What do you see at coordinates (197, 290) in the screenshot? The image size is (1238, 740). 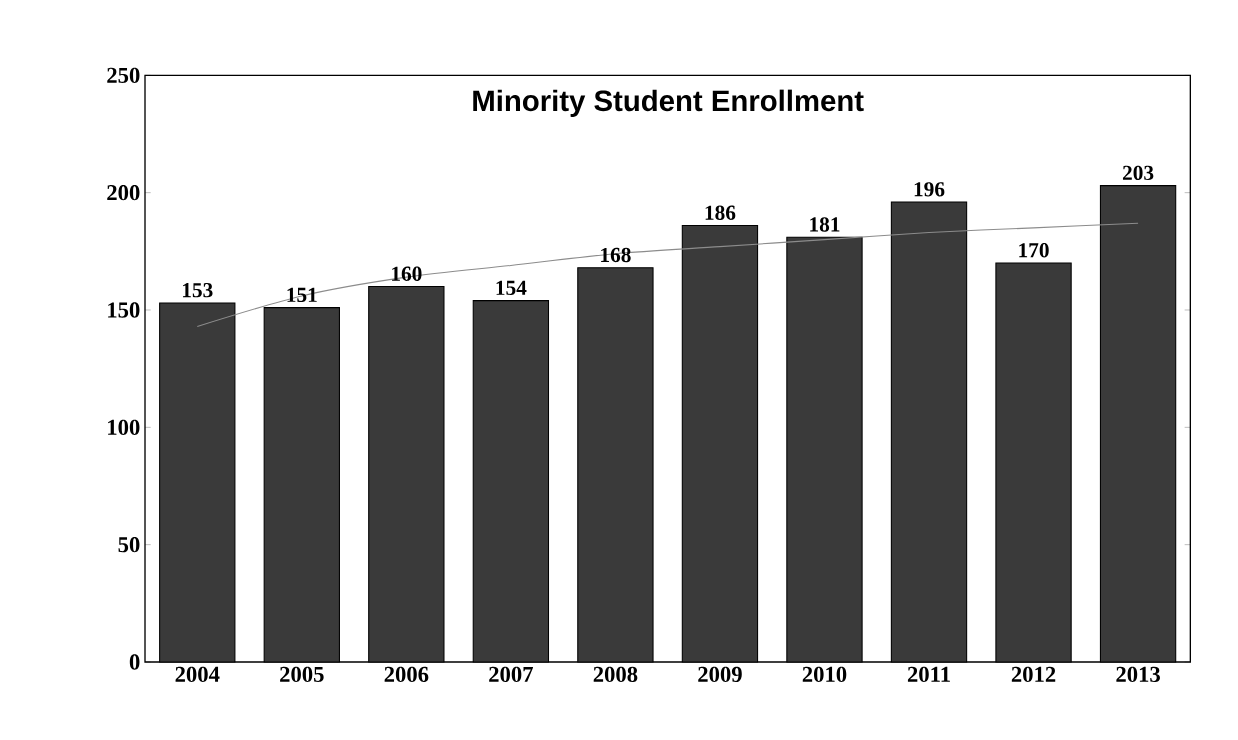 I see `data-label: 153` at bounding box center [197, 290].